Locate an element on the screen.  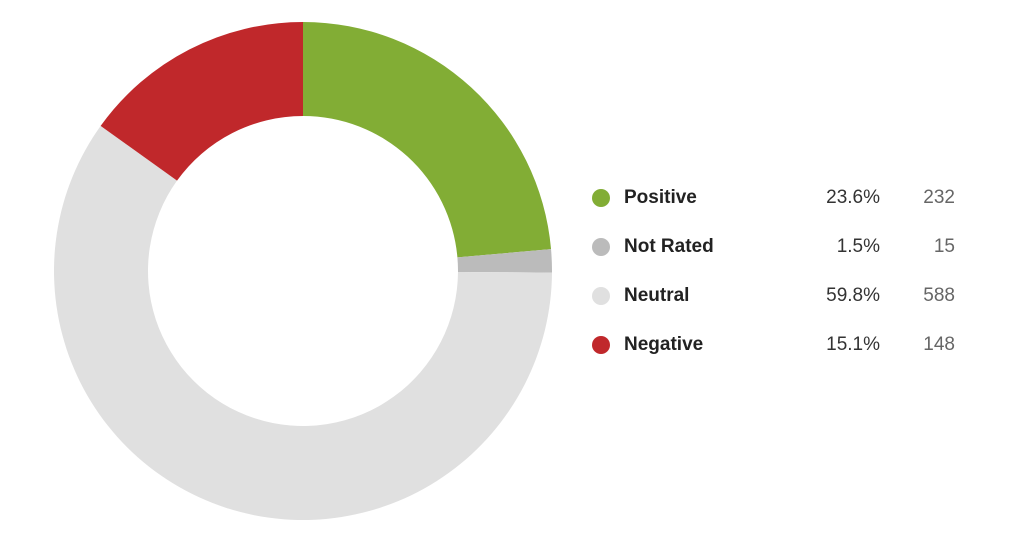
percent-label: 15.1% is located at coordinates (853, 344).